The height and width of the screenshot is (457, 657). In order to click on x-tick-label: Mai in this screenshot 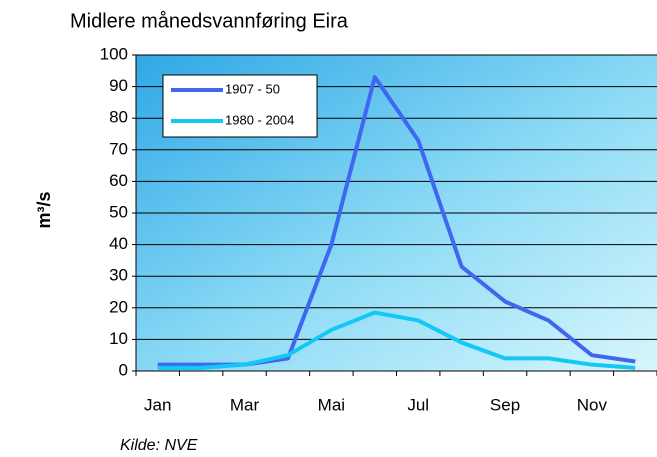, I will do `click(331, 404)`.